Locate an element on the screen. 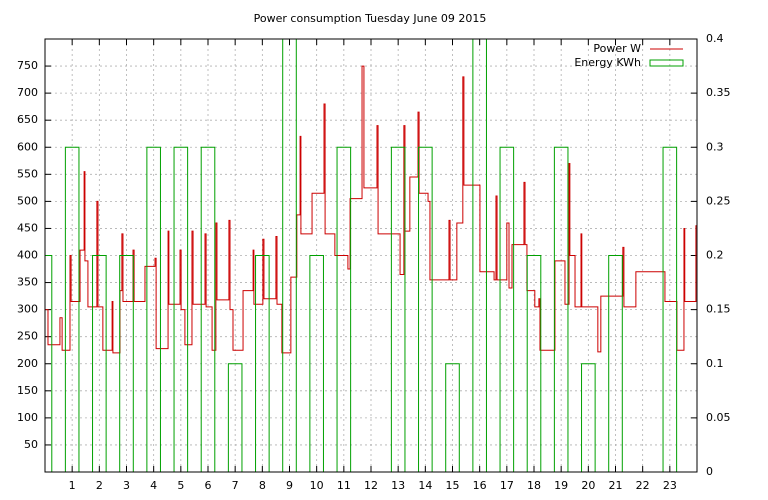 This screenshot has height=500, width=768. x-tick-label: 13 is located at coordinates (398, 485).